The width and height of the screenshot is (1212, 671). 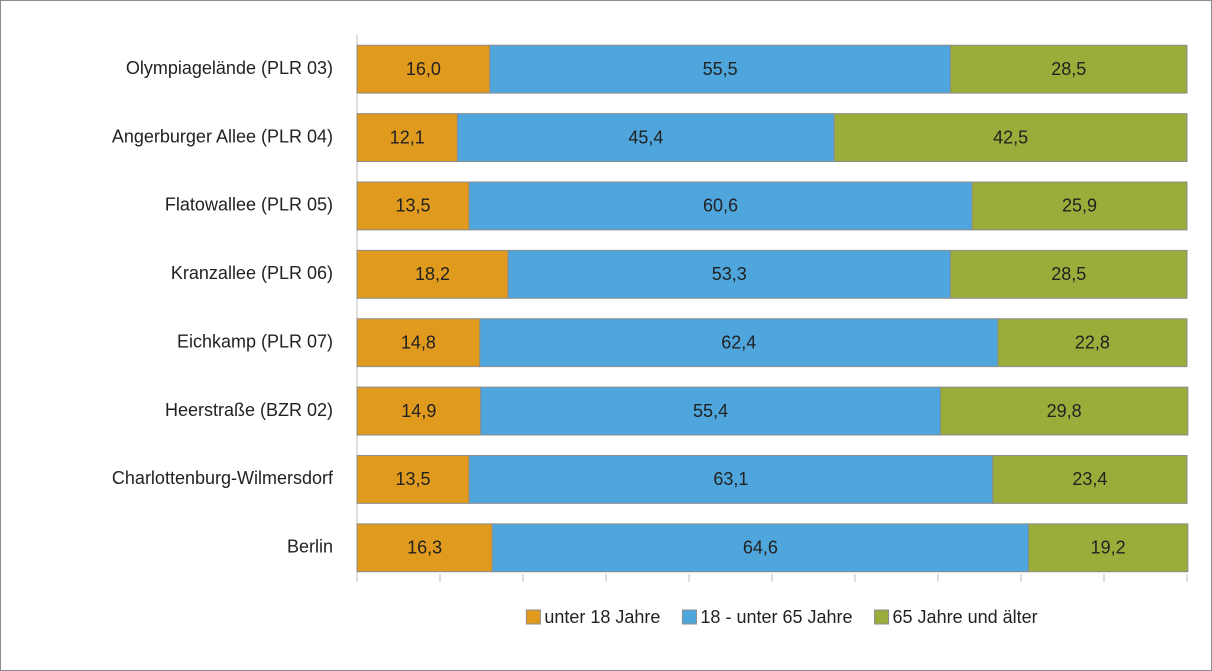 I want to click on value-label: 55,5, so click(x=720, y=69).